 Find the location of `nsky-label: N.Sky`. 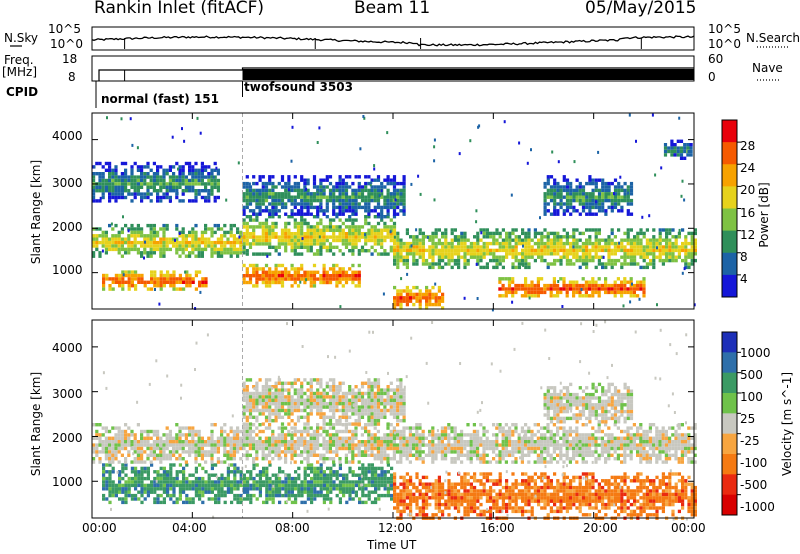

nsky-label: N.Sky is located at coordinates (21, 38).